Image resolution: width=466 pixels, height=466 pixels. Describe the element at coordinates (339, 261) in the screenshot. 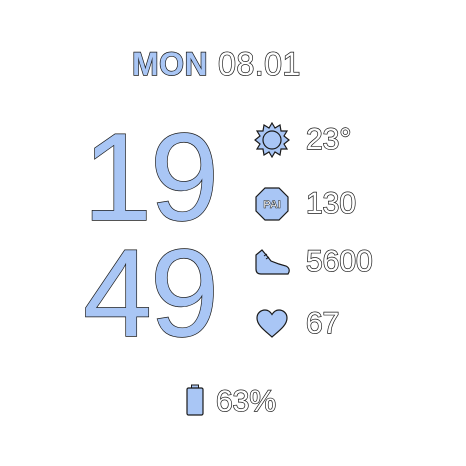

I see `steps-value: 5600` at that location.